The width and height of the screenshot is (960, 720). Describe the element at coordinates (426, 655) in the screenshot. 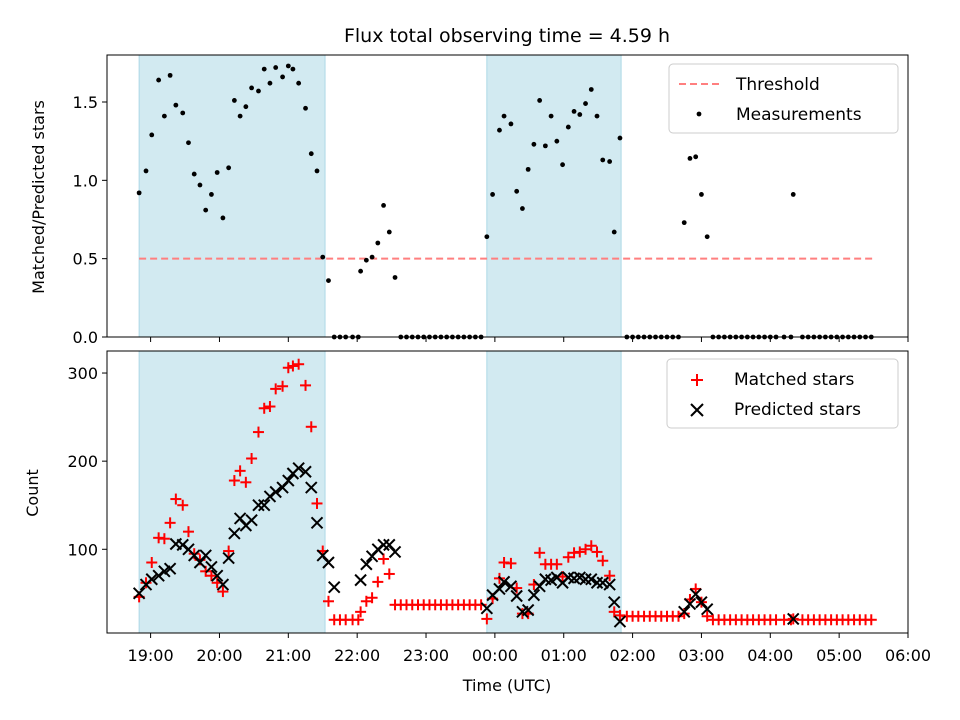

I see `x-tick-label: 23:00` at that location.